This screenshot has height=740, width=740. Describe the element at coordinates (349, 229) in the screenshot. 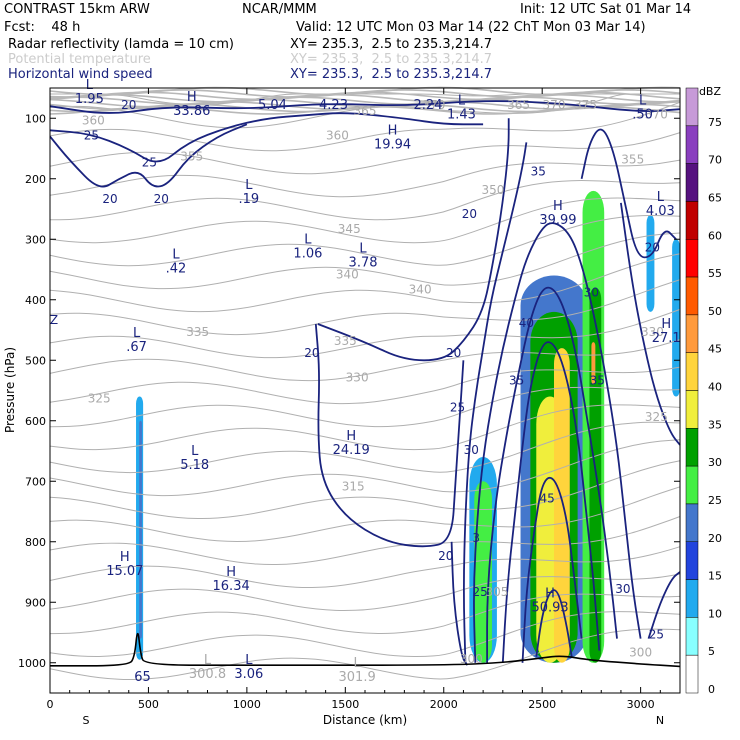

I see `theta-contour-label: 345` at that location.